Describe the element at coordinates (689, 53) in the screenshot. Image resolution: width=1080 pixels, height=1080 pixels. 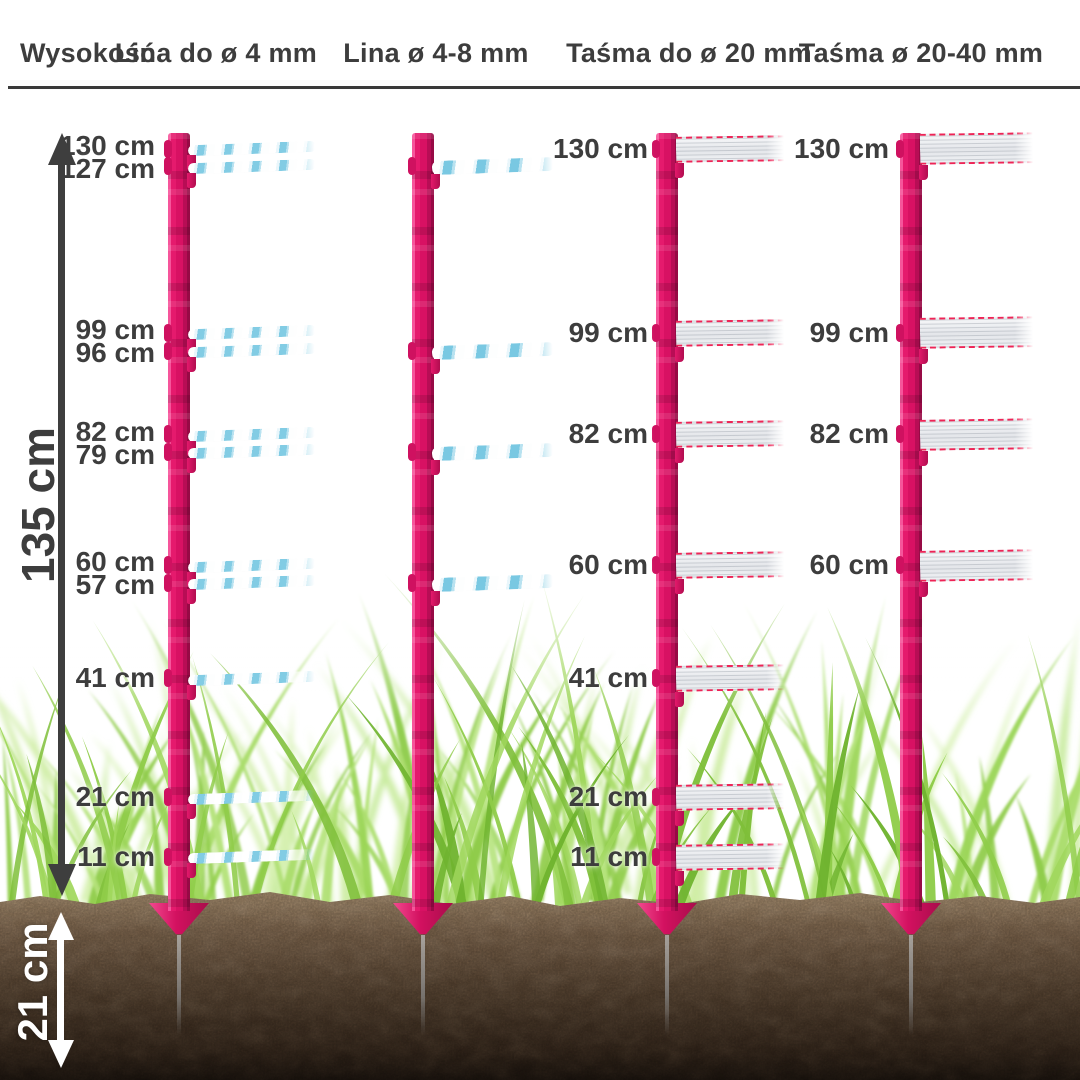
I see `header-col-tasma-do-20mm: Taśma do ø 20 mm` at that location.